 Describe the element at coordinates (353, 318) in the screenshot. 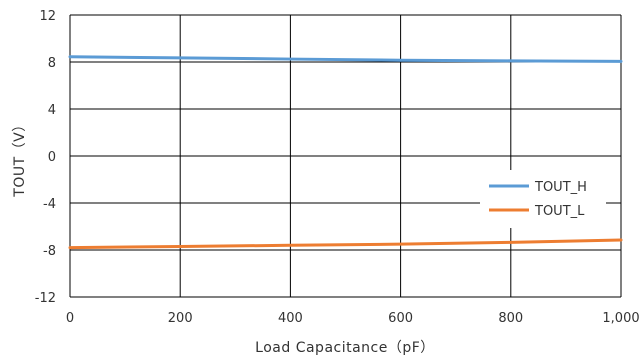

I see `x-tick-labels: 0 200 400 600 800 1,000` at that location.